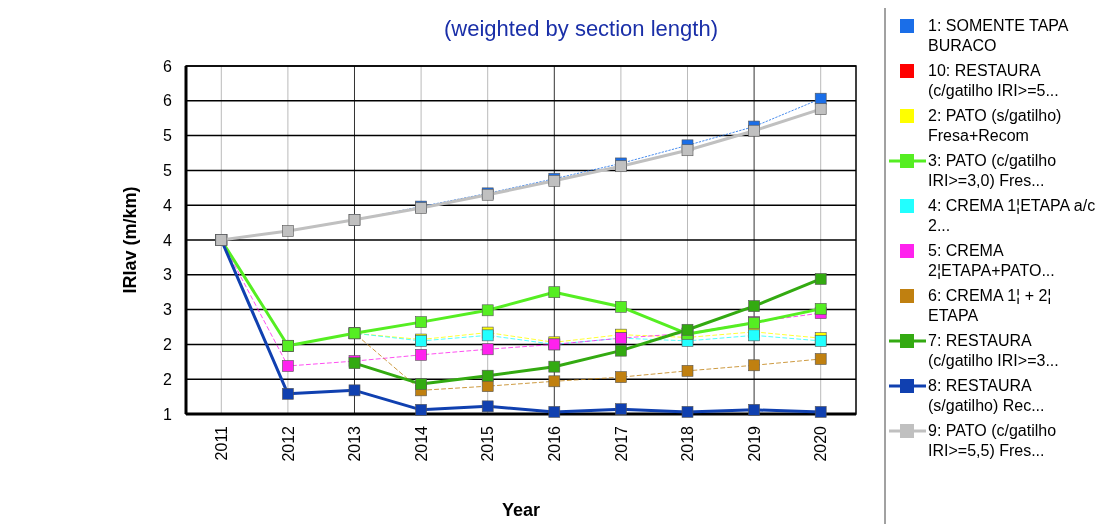 This screenshot has height=524, width=1100. Describe the element at coordinates (688, 443) in the screenshot. I see `x-tick-label: 2018` at that location.